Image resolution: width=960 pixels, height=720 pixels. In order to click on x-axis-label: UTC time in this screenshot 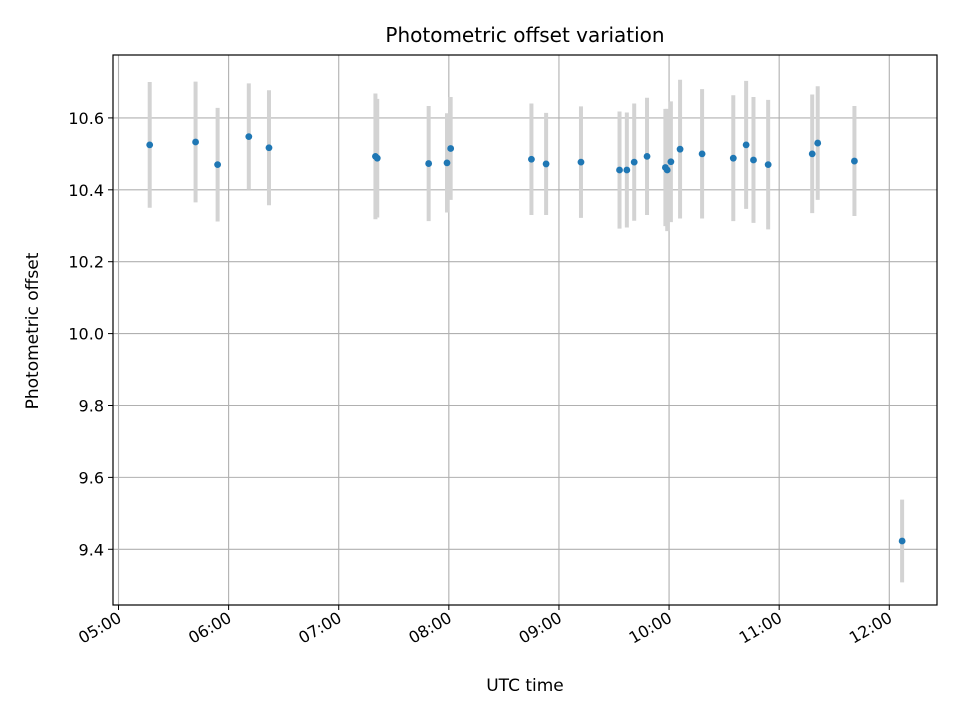, I will do `click(525, 686)`.